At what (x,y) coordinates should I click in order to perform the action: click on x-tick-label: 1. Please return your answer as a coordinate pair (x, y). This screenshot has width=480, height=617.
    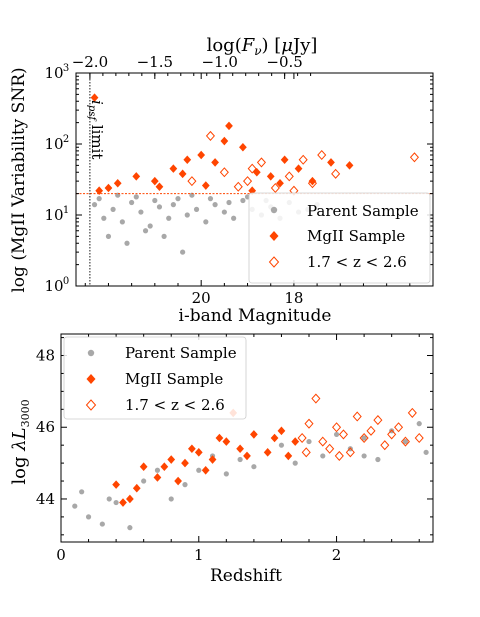
    Looking at the image, I should click on (199, 555).